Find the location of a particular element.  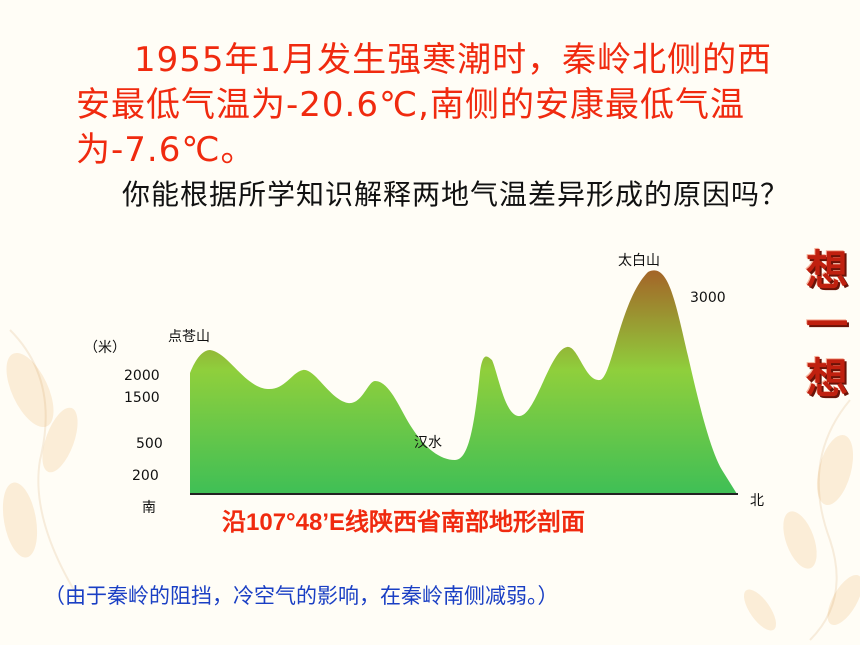

think-char-3: 想 is located at coordinates (827, 378).